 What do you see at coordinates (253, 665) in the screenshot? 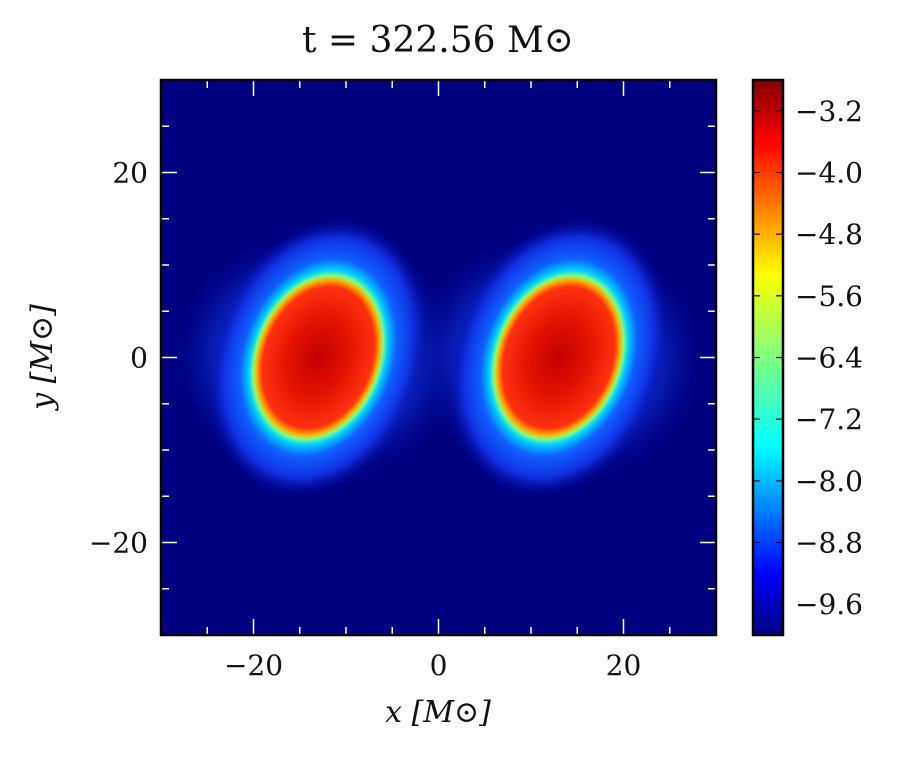
I see `x-tick-label: −20` at bounding box center [253, 665].